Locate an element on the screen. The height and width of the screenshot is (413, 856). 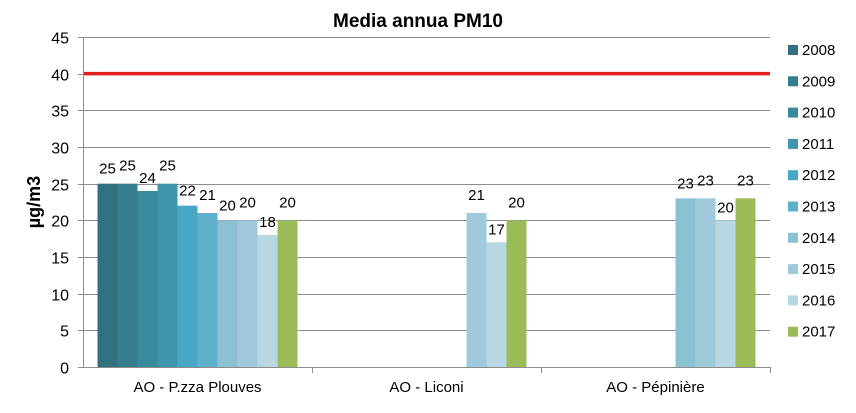
legend-swatch-2011 is located at coordinates (793, 143).